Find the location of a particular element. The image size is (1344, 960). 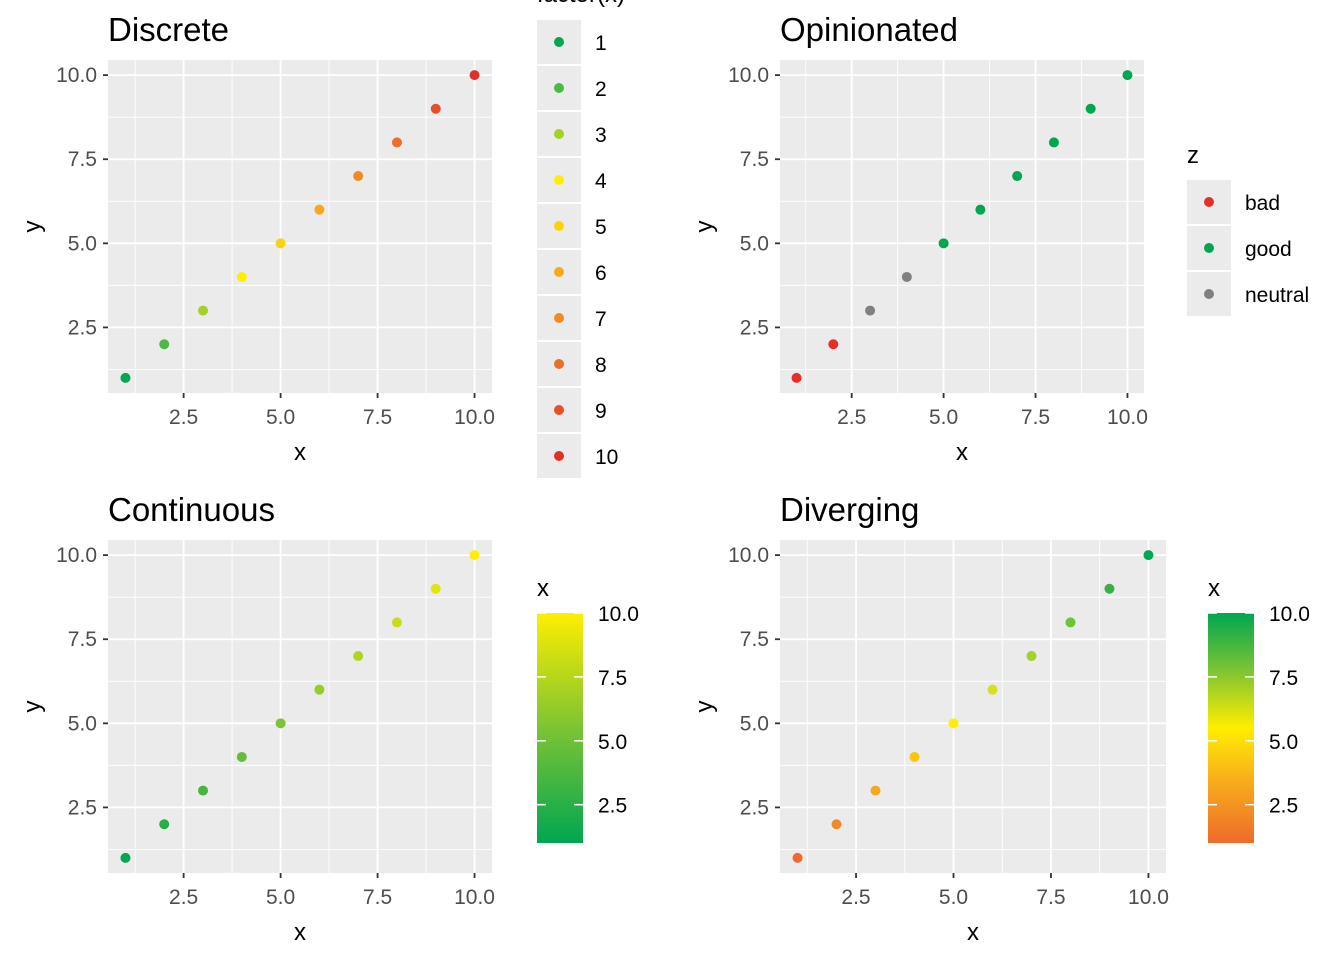

chart-title: Continuous is located at coordinates (191, 509).